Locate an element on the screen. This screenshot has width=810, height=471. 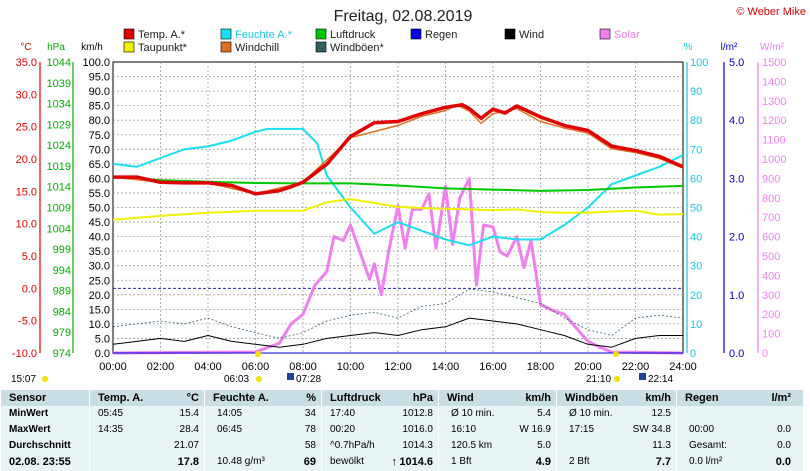
wind-bft: 1 Bft is located at coordinates (461, 461).